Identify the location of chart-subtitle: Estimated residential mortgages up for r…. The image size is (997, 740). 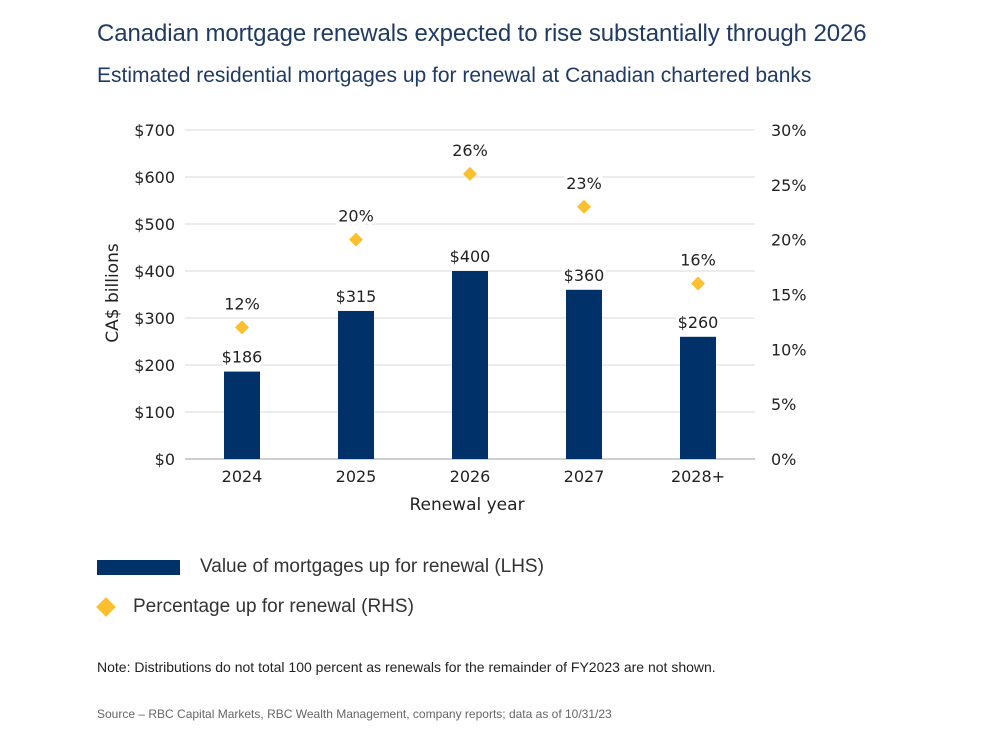
(454, 75).